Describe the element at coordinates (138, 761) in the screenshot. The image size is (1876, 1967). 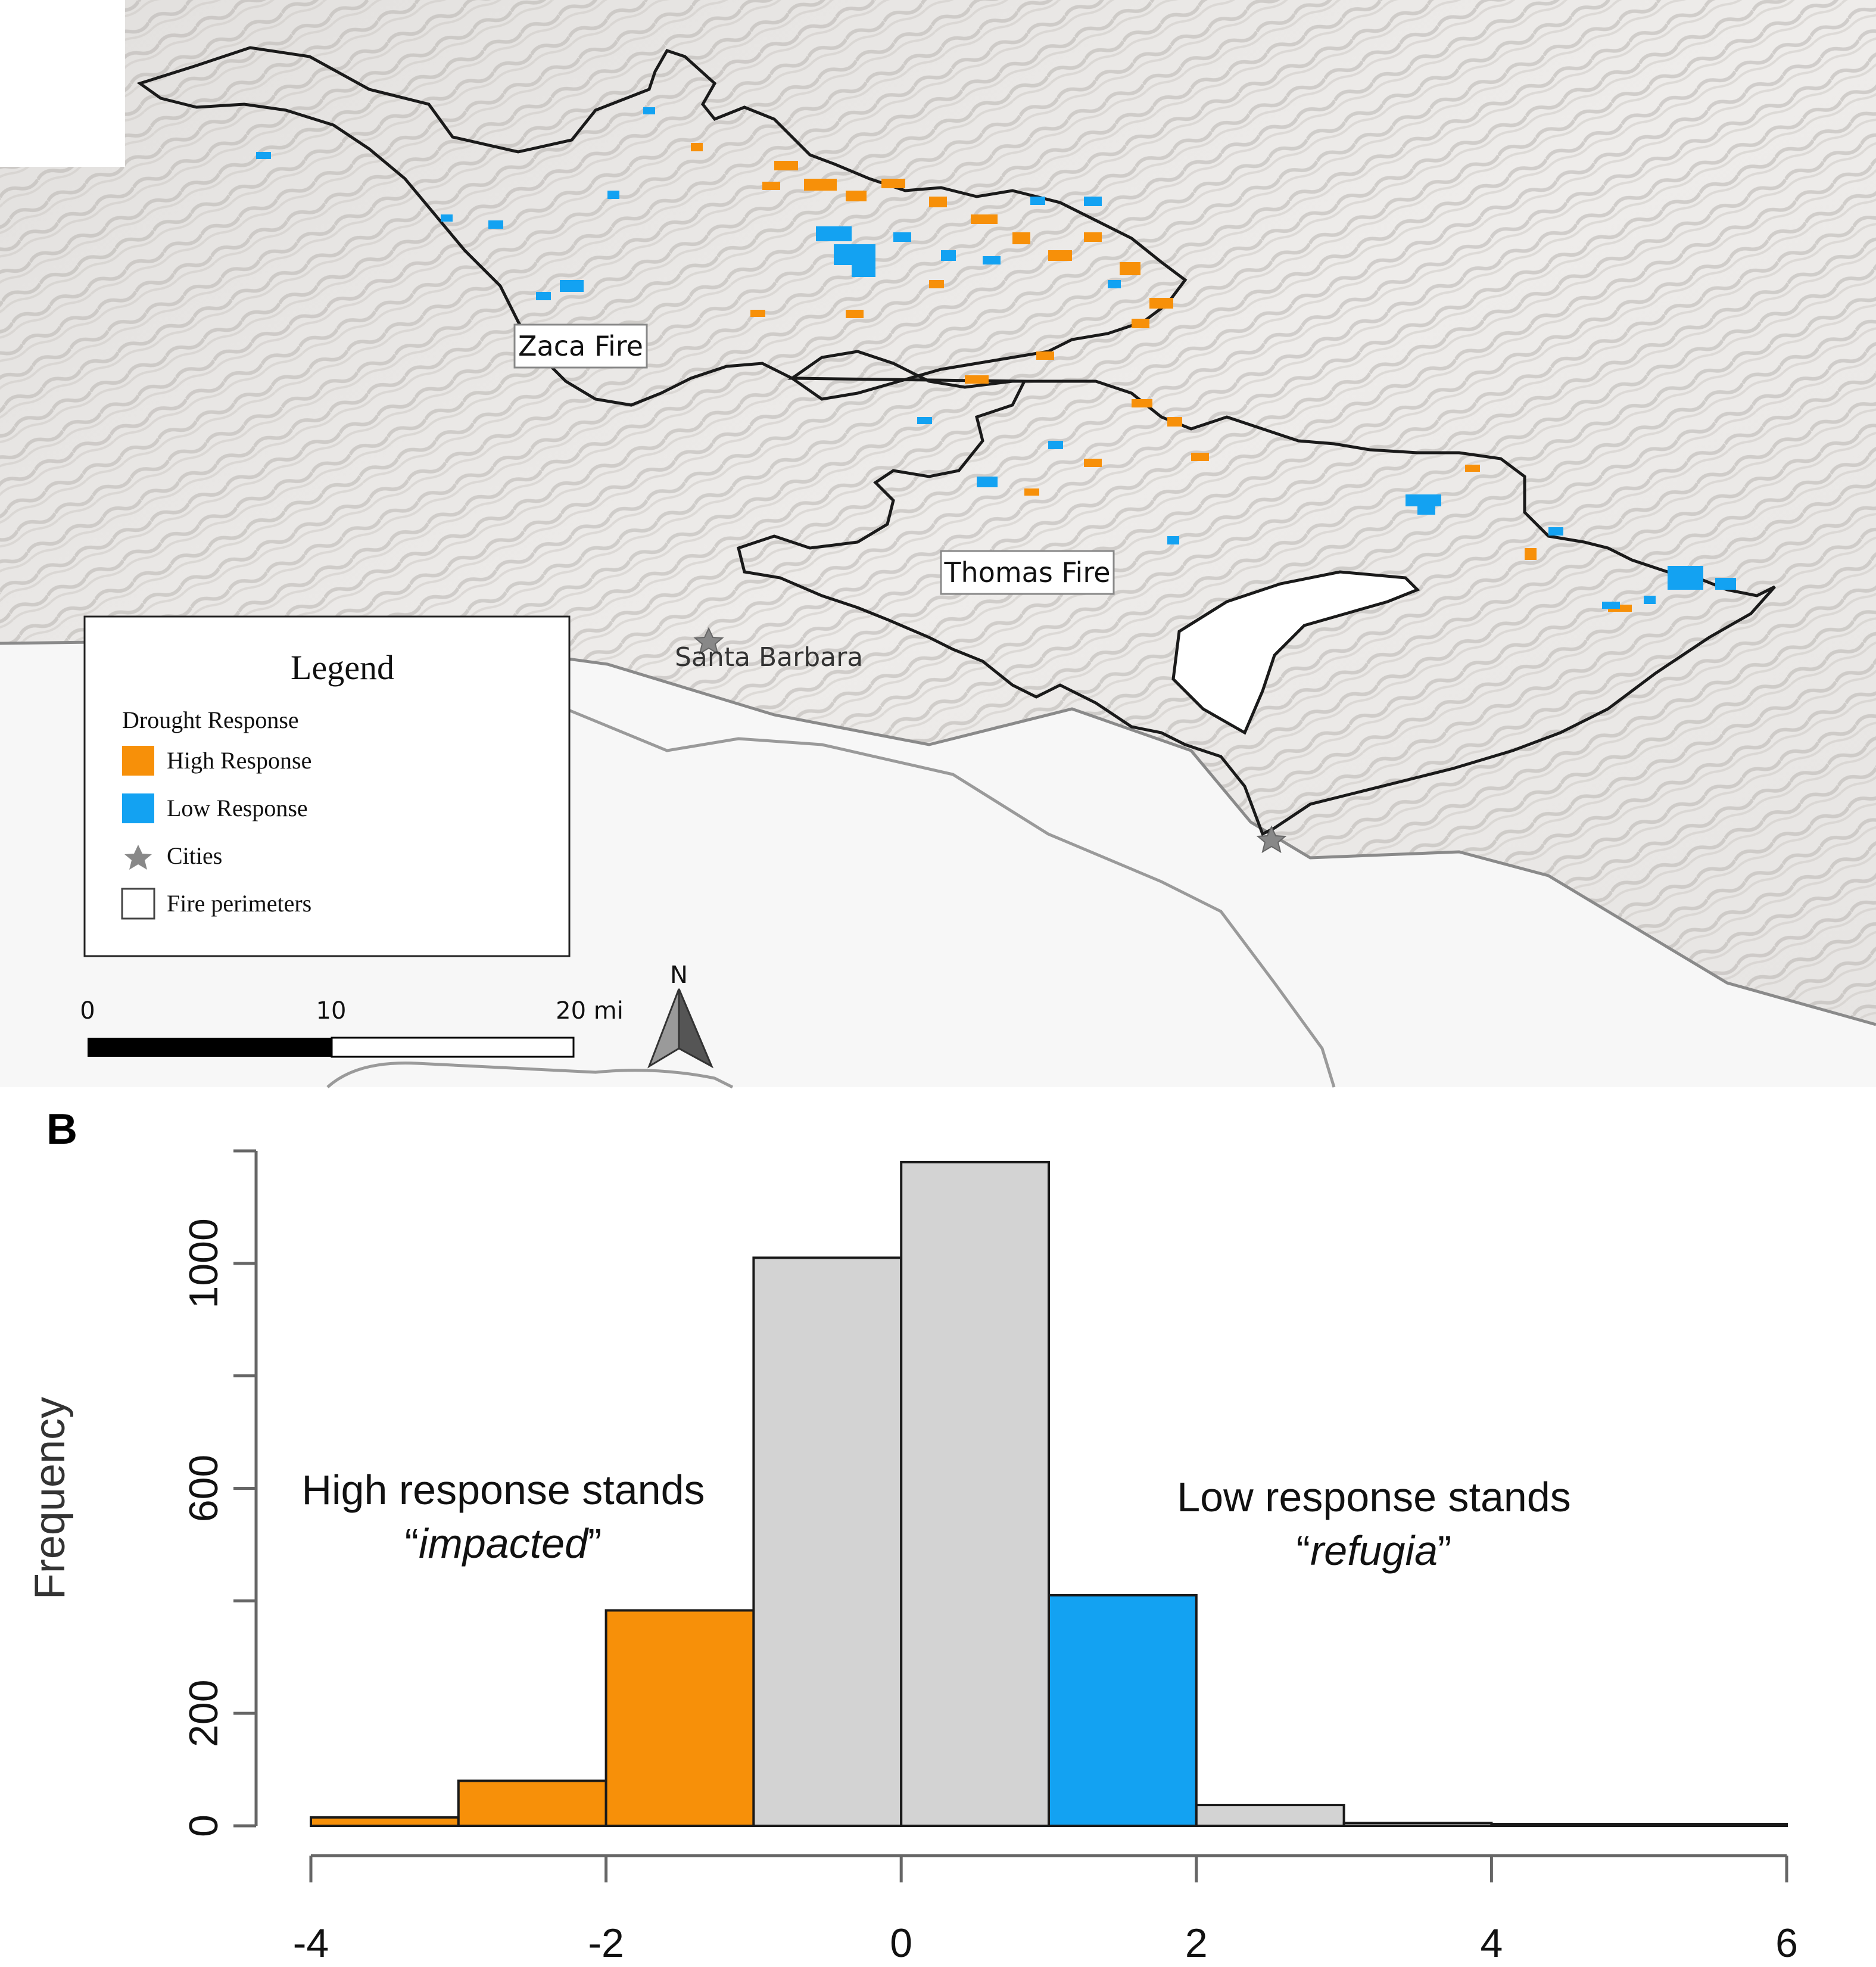
I see `legend-swatch-high` at that location.